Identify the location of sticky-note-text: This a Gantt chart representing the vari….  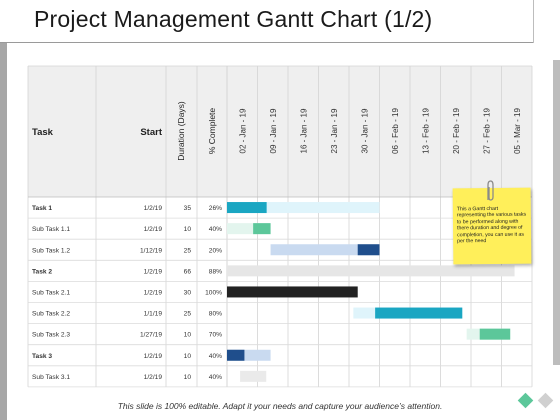
(491, 225).